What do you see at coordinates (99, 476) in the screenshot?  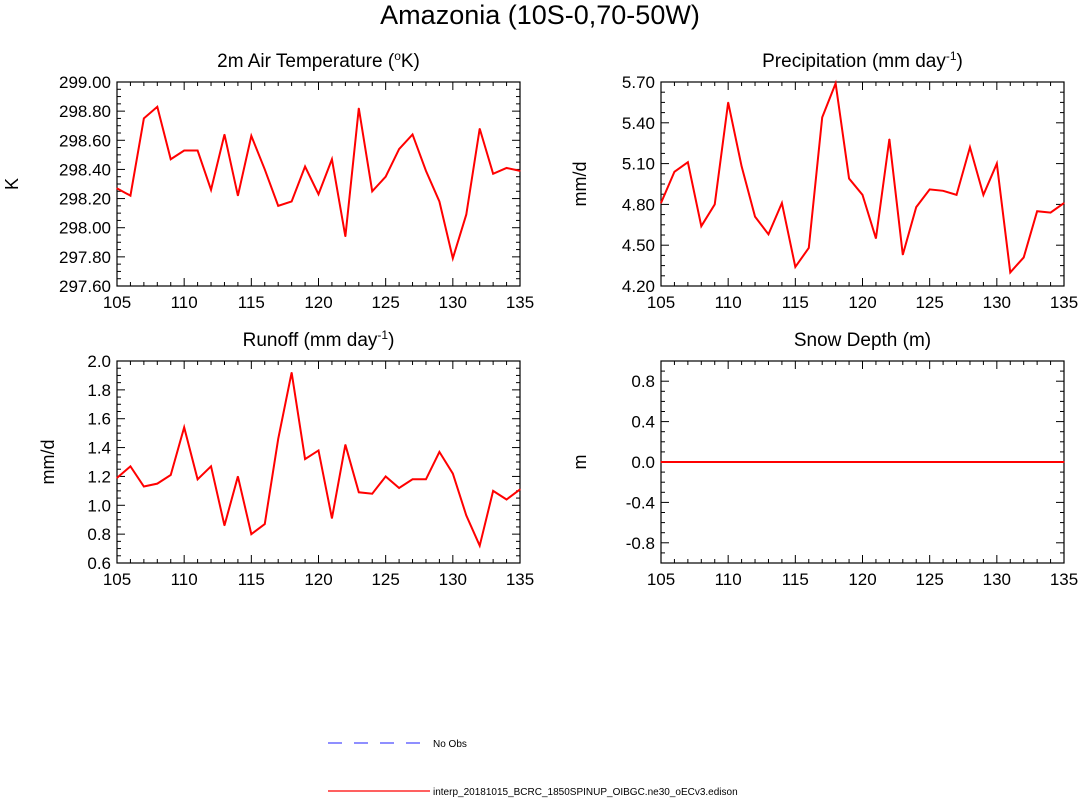 I see `y-tick-label: 1.2` at bounding box center [99, 476].